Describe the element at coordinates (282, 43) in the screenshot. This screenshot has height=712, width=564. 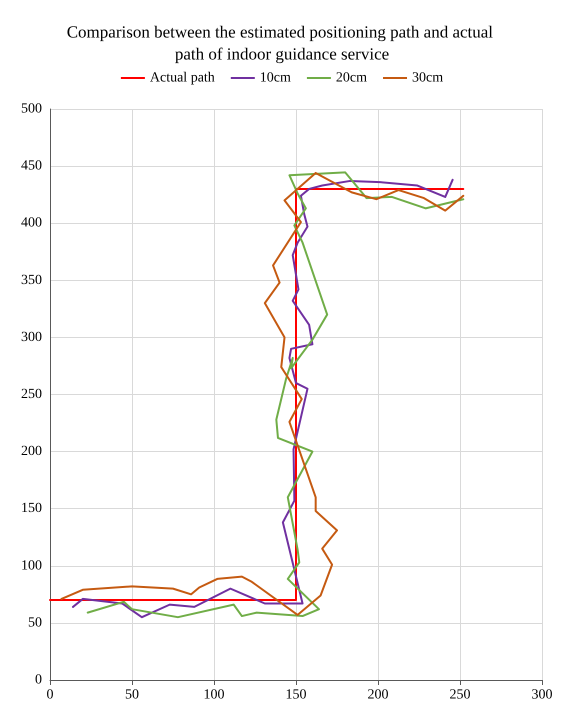
I see `chart-title: Comparison between the estimated positioning path and actual path of indoor guidance service` at that location.